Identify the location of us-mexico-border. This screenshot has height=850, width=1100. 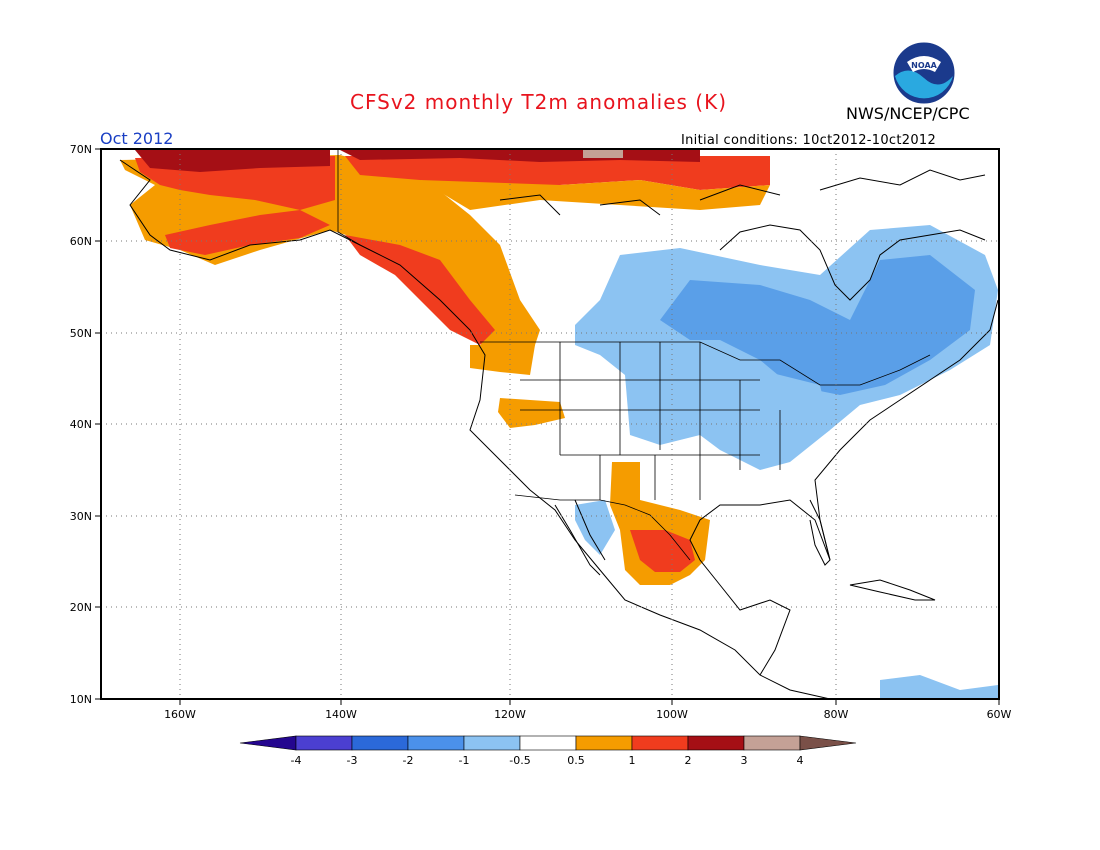
(602, 527).